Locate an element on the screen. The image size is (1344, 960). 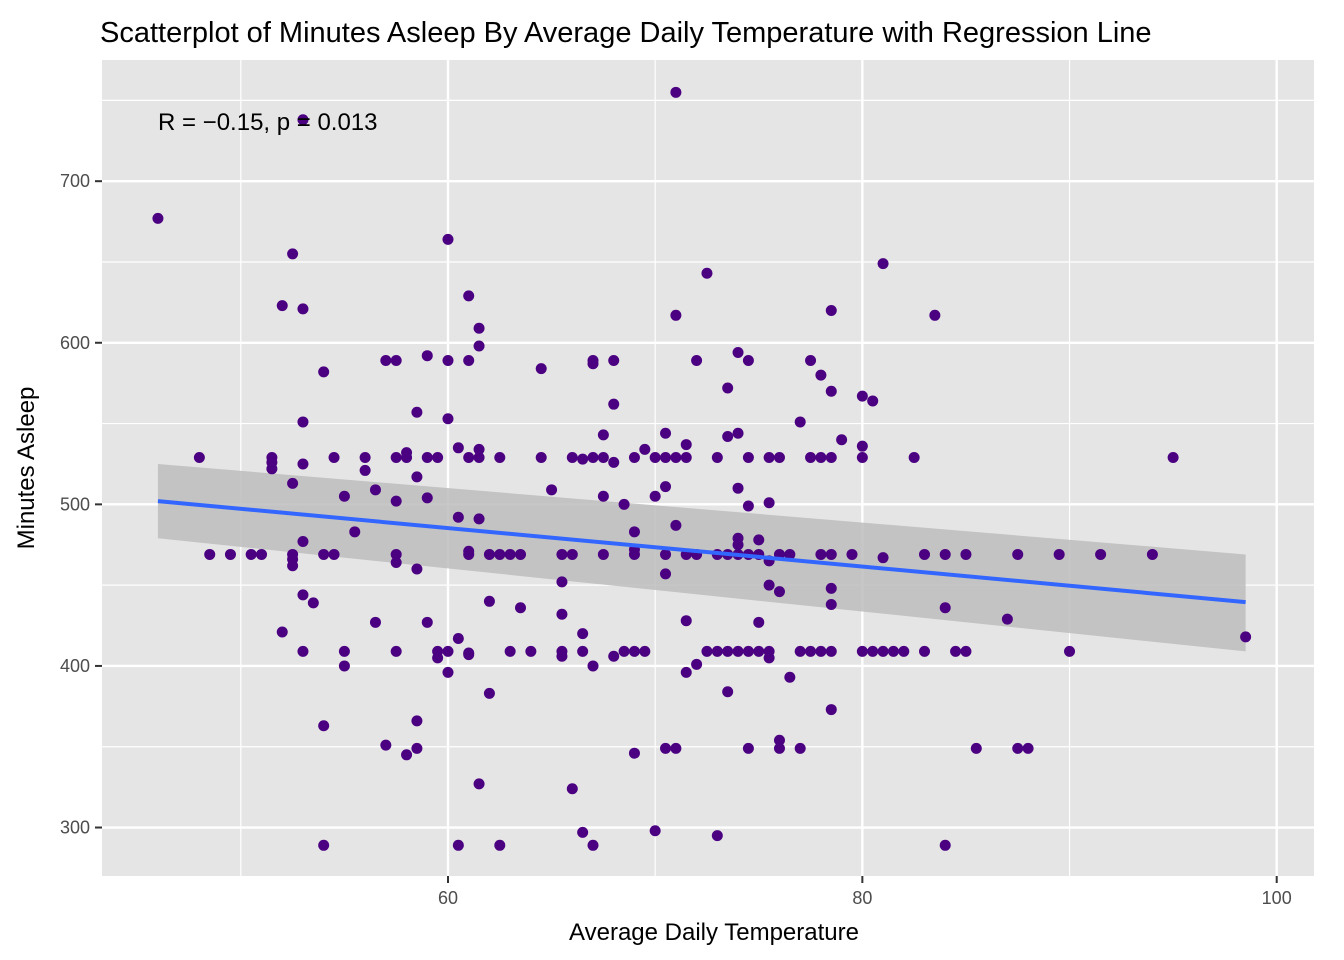
correlation-annotation: R = −0.15, p = 0.013 is located at coordinates (268, 122).